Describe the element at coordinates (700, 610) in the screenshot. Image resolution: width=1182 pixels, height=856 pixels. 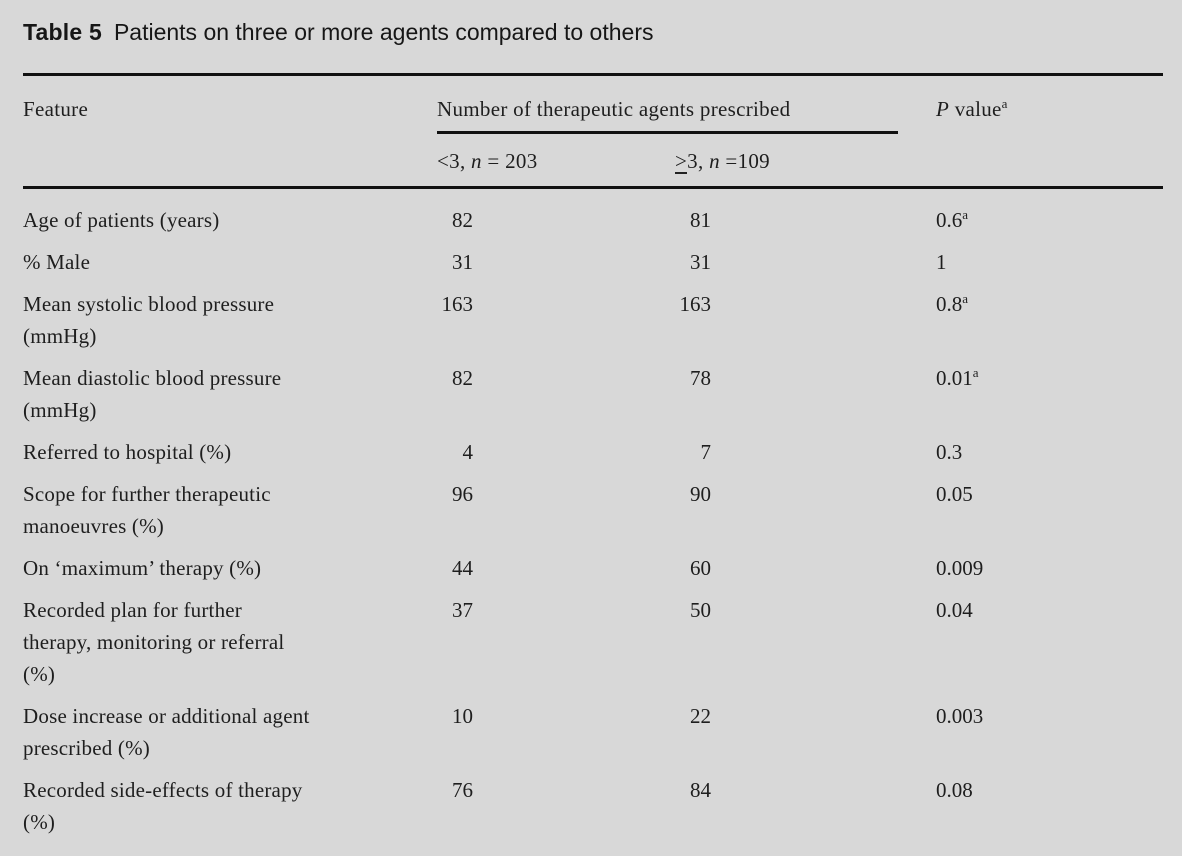
I see `ge3-value-cell: 50` at that location.